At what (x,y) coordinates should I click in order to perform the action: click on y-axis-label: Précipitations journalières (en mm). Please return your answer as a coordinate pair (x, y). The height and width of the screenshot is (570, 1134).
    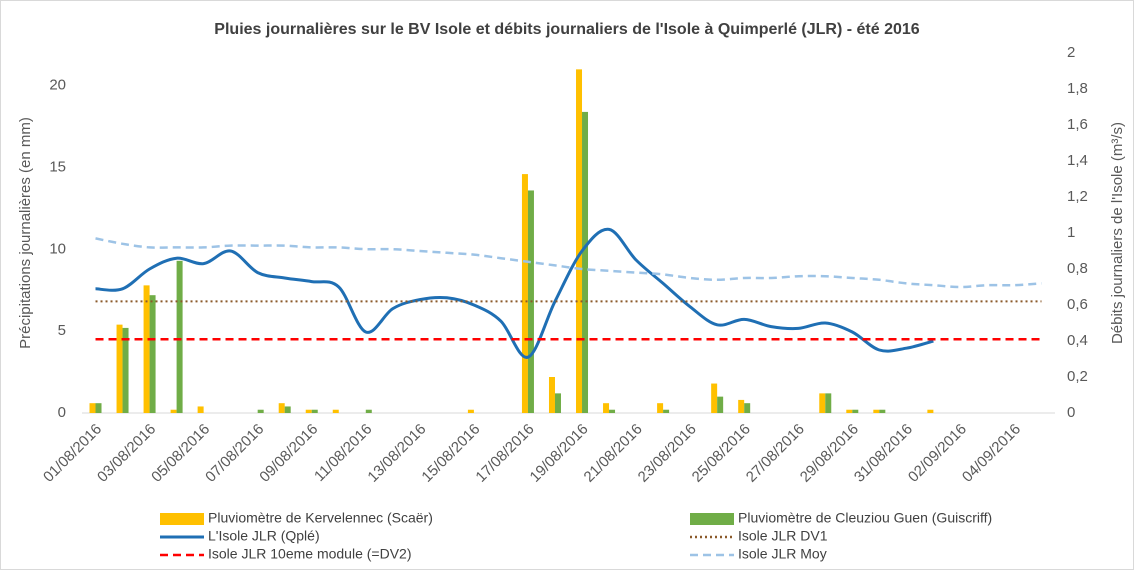
    Looking at the image, I should click on (25, 233).